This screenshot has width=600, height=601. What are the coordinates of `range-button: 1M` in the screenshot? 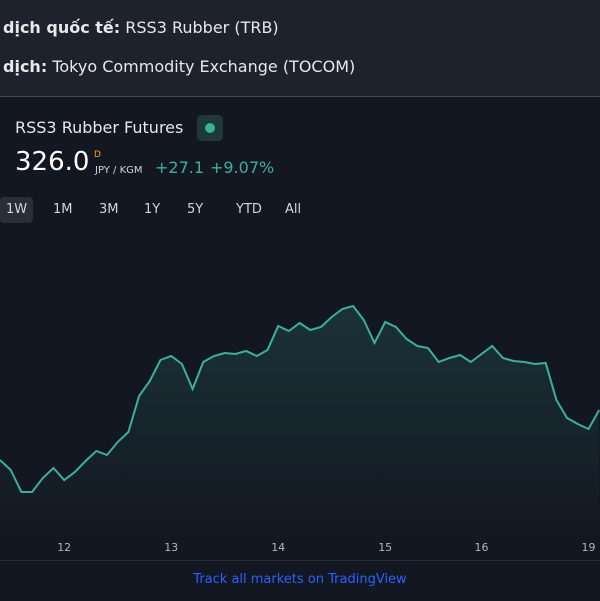 It's located at (63, 209).